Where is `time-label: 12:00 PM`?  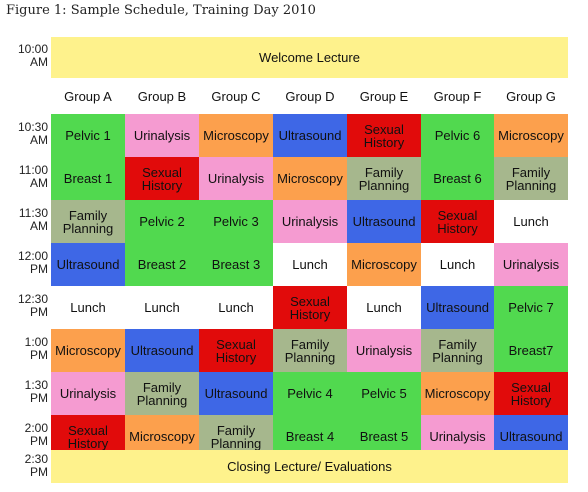 time-label: 12:00 PM is located at coordinates (32, 262).